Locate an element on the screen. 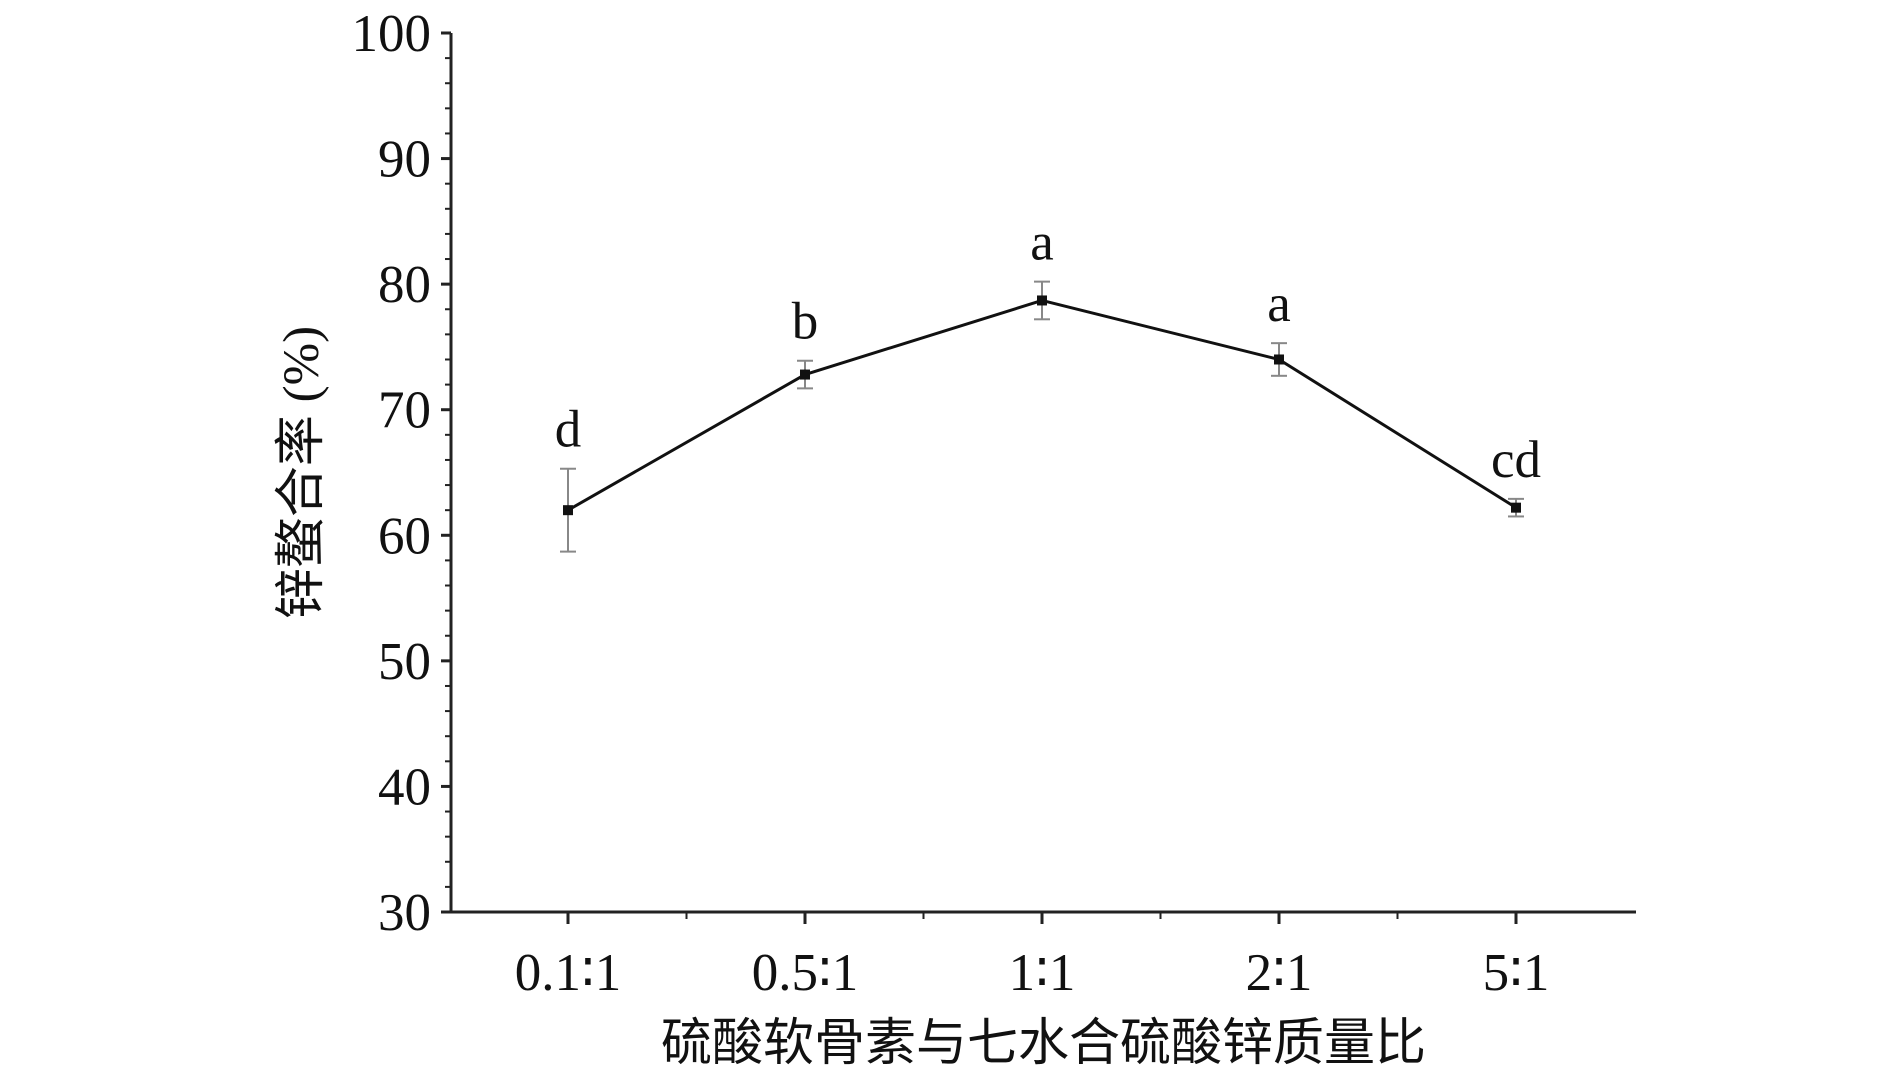 This screenshot has width=1890, height=1085. significance-label: cd is located at coordinates (1516, 460).